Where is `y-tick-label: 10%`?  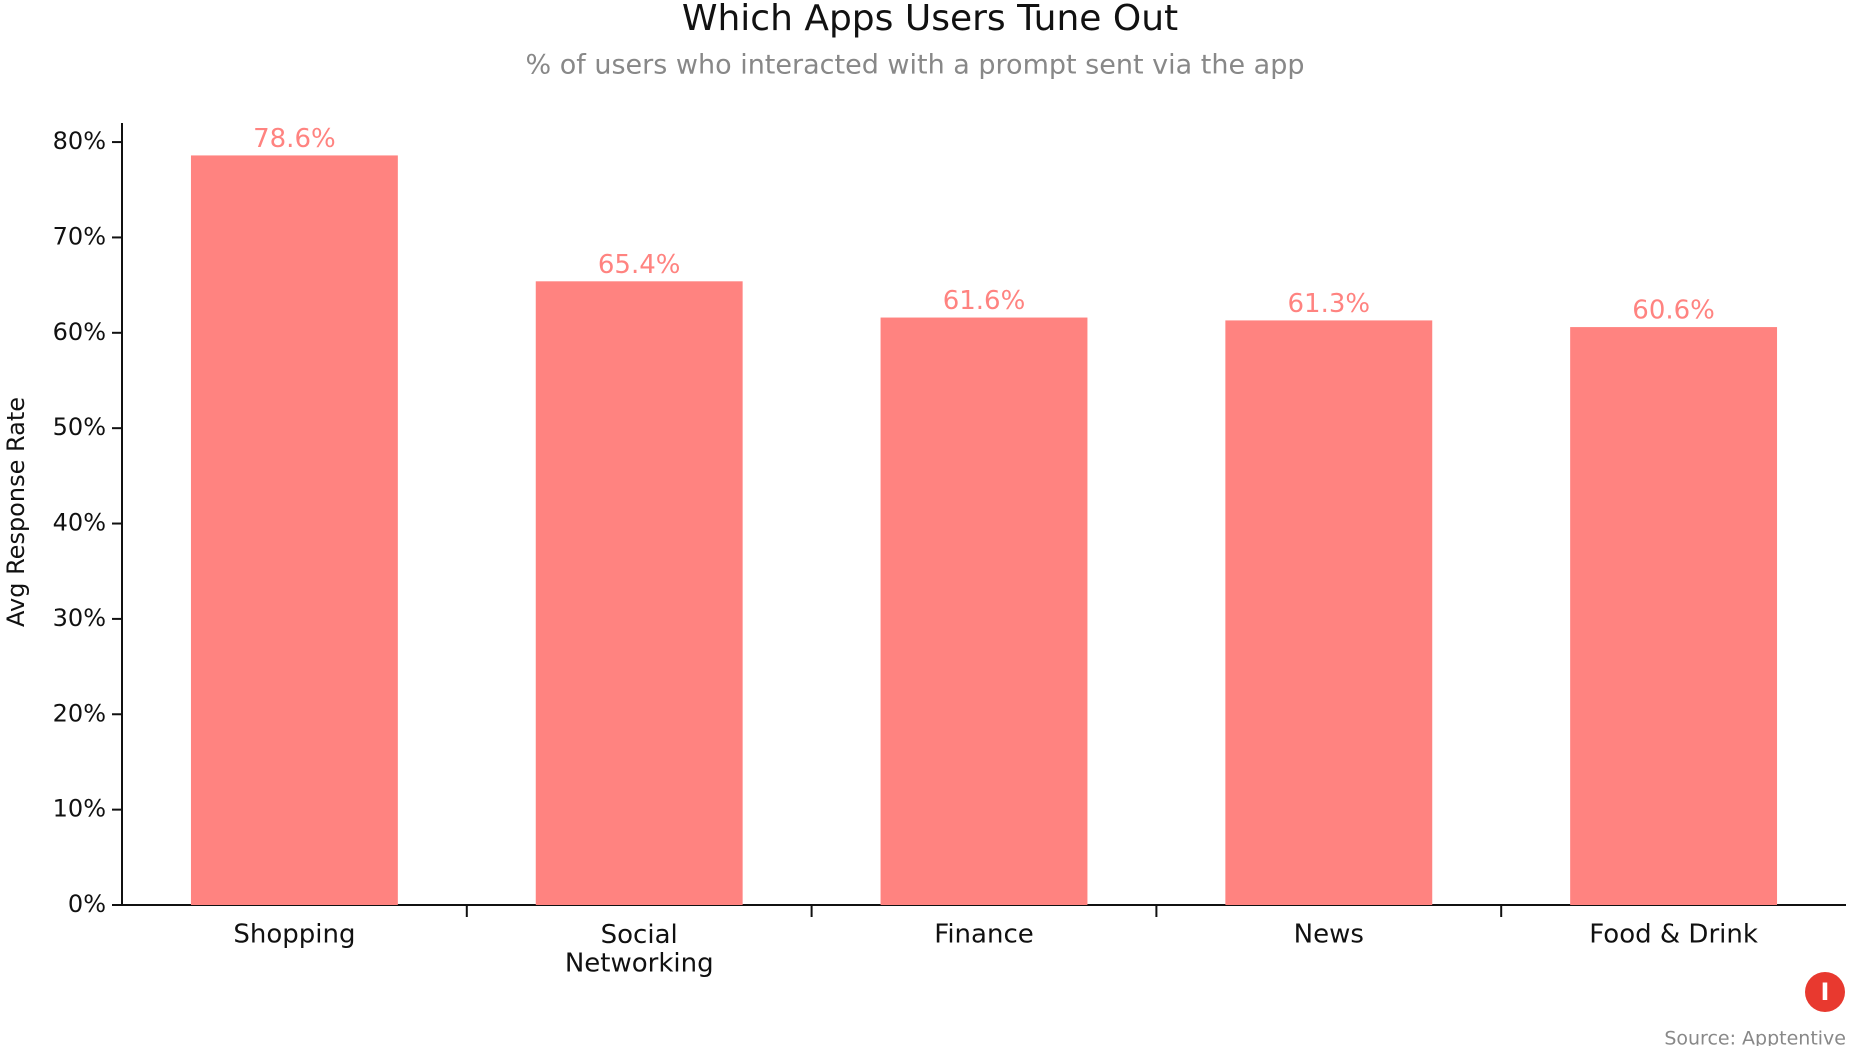
y-tick-label: 10% is located at coordinates (79, 809).